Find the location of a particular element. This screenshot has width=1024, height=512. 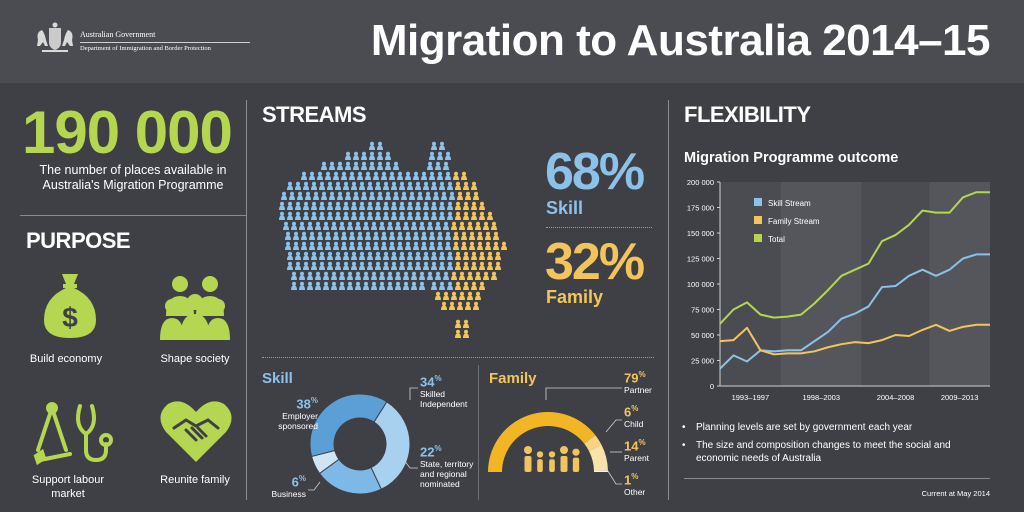

coat-of-arms-icon is located at coordinates (55, 37).